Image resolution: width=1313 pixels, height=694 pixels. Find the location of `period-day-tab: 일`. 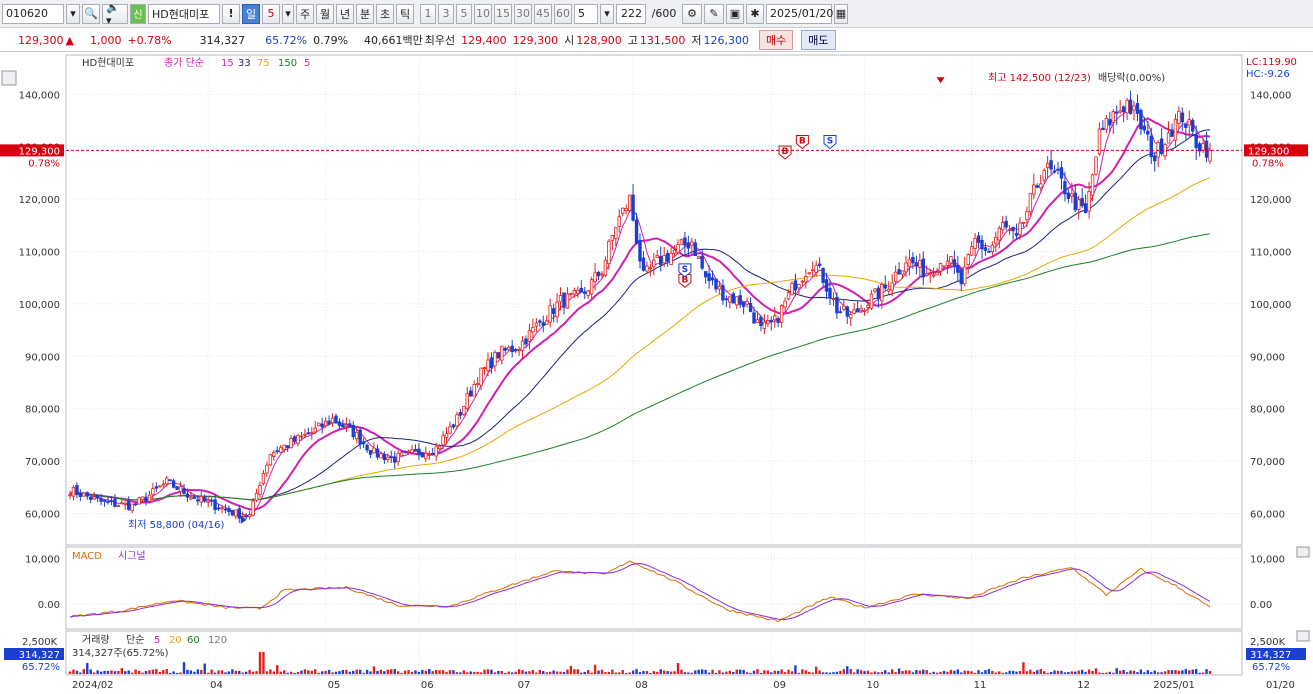

period-day-tab: 일 is located at coordinates (251, 13).